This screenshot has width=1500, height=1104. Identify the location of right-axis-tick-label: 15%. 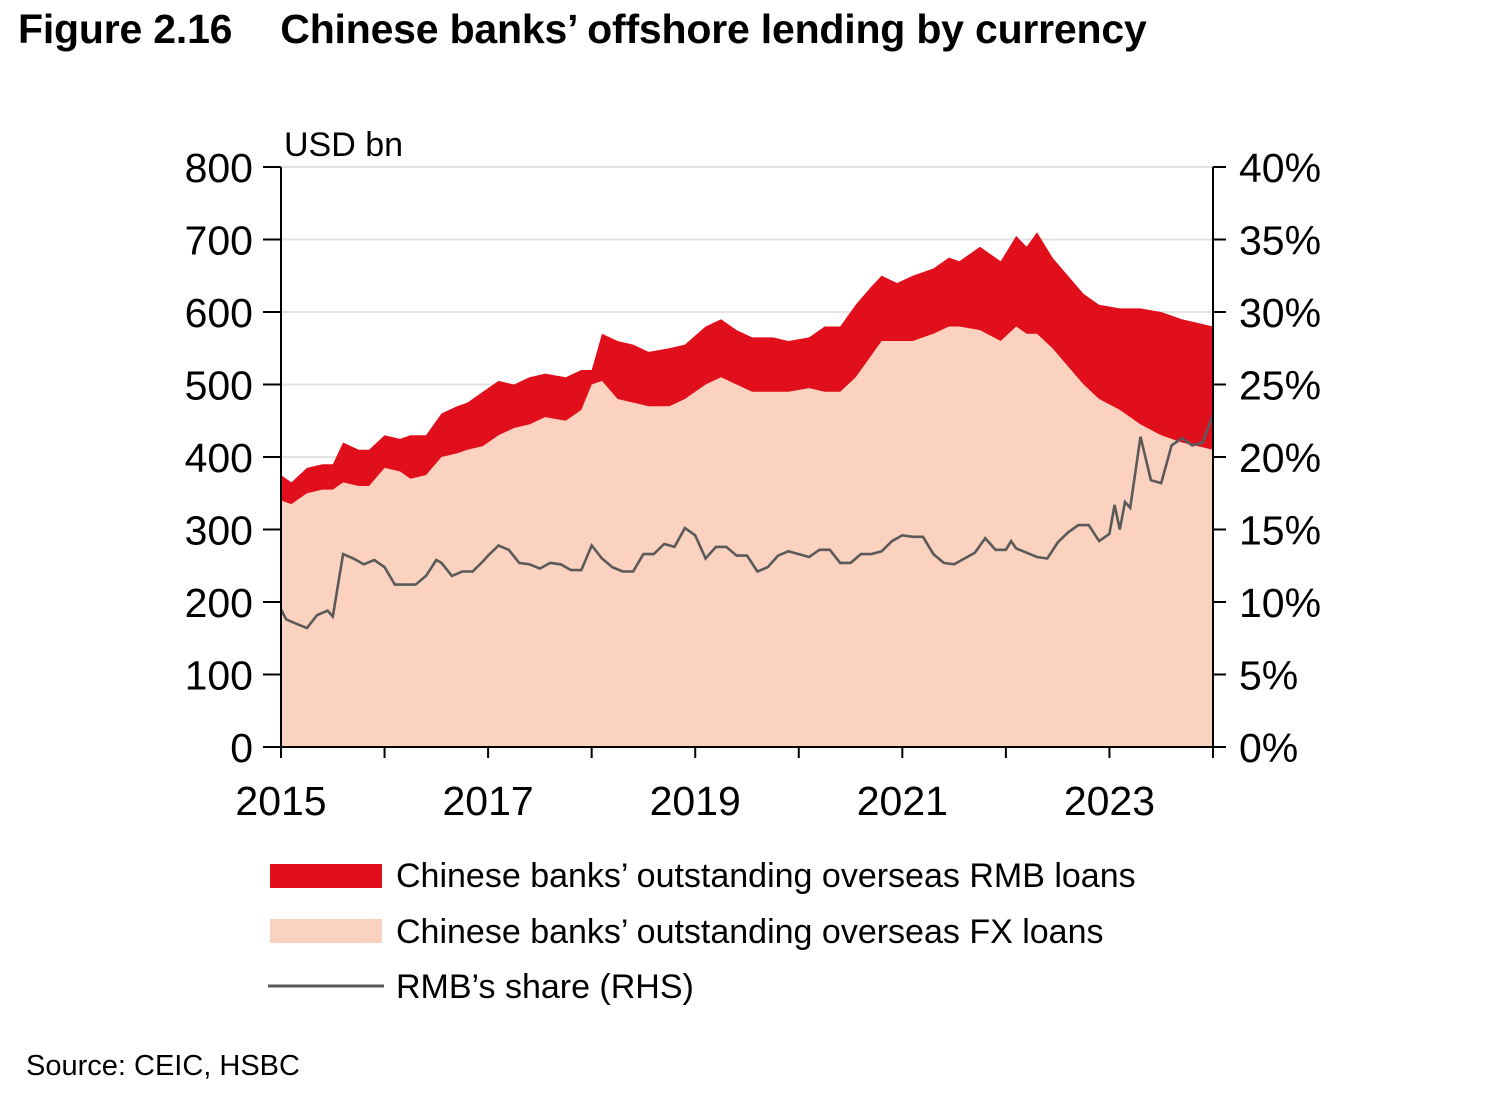
(1280, 531).